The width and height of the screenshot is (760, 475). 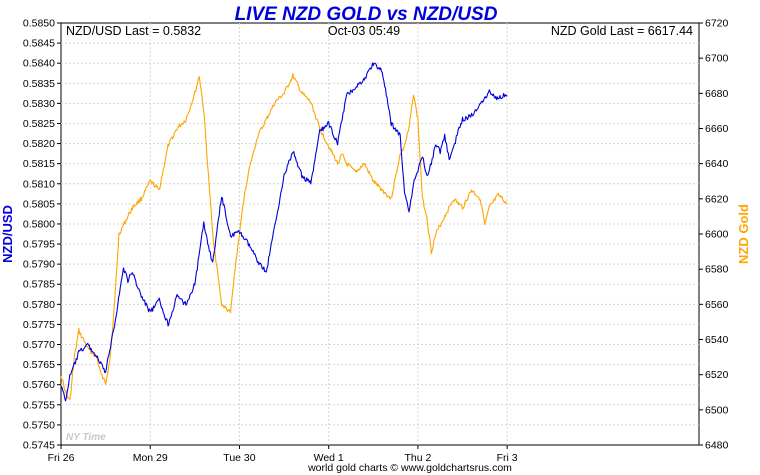 I want to click on y-right-tick-label: 6700, so click(x=717, y=59).